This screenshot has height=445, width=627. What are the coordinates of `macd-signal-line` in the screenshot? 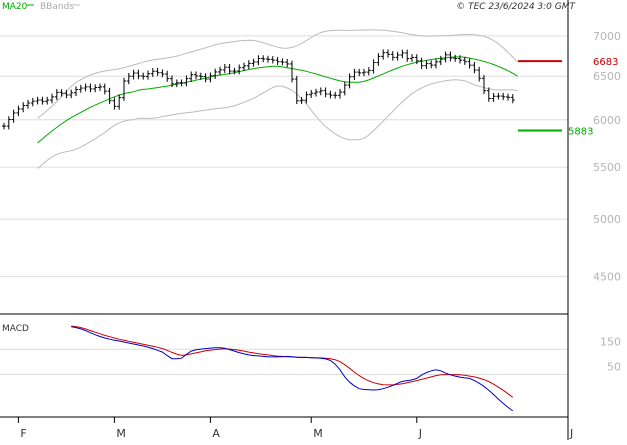 It's located at (292, 361).